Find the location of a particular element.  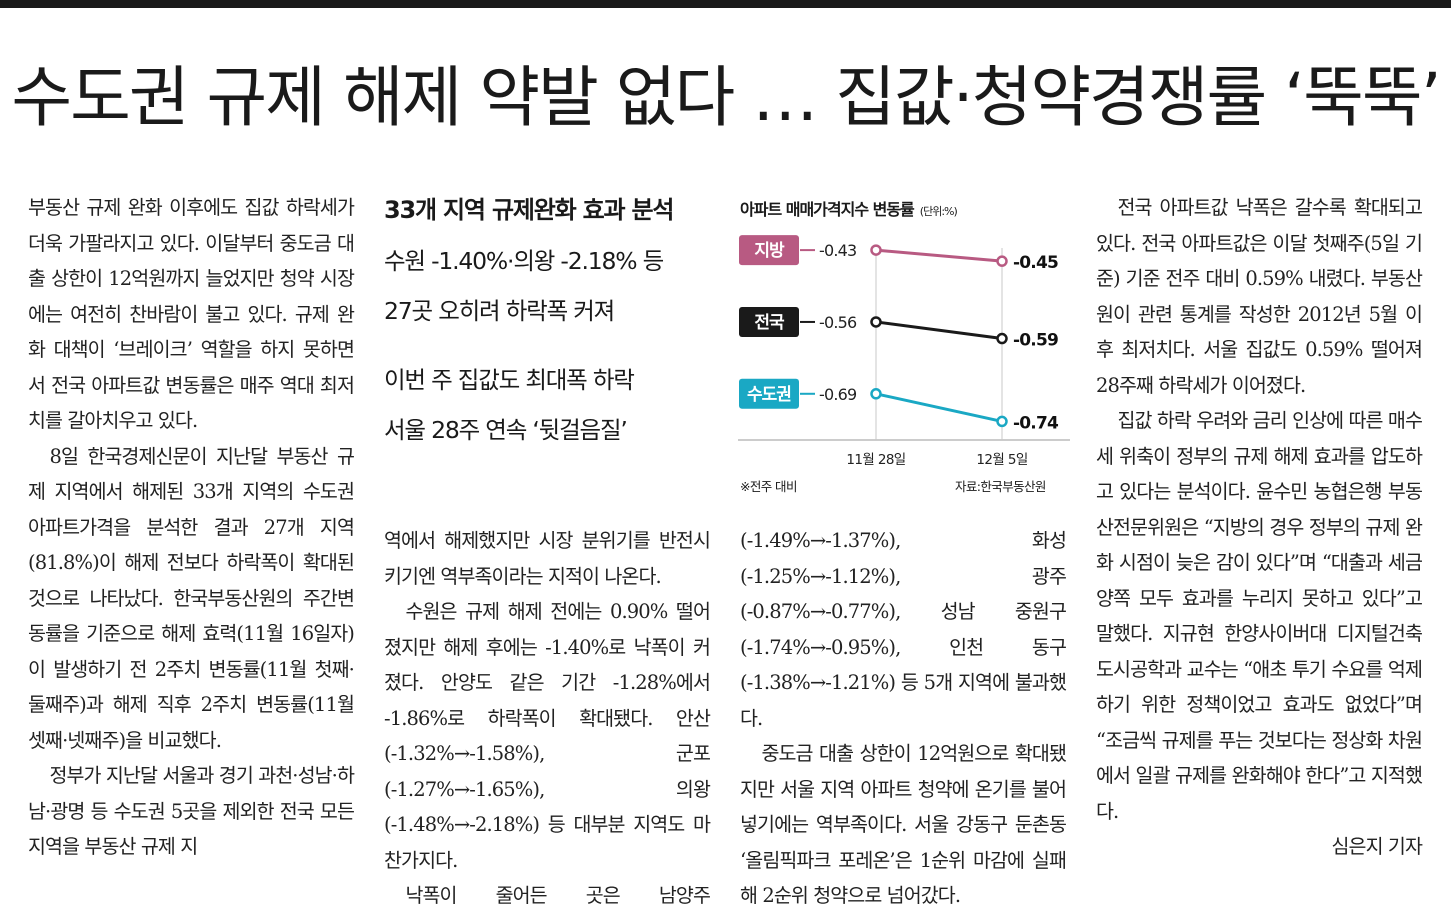

end-value-label: -0.45 is located at coordinates (1035, 263).